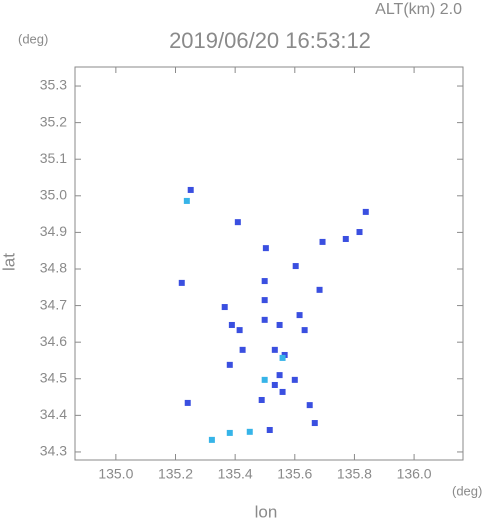 This screenshot has height=521, width=491. What do you see at coordinates (414, 474) in the screenshot?
I see `x-tick-label: 136.0` at bounding box center [414, 474].